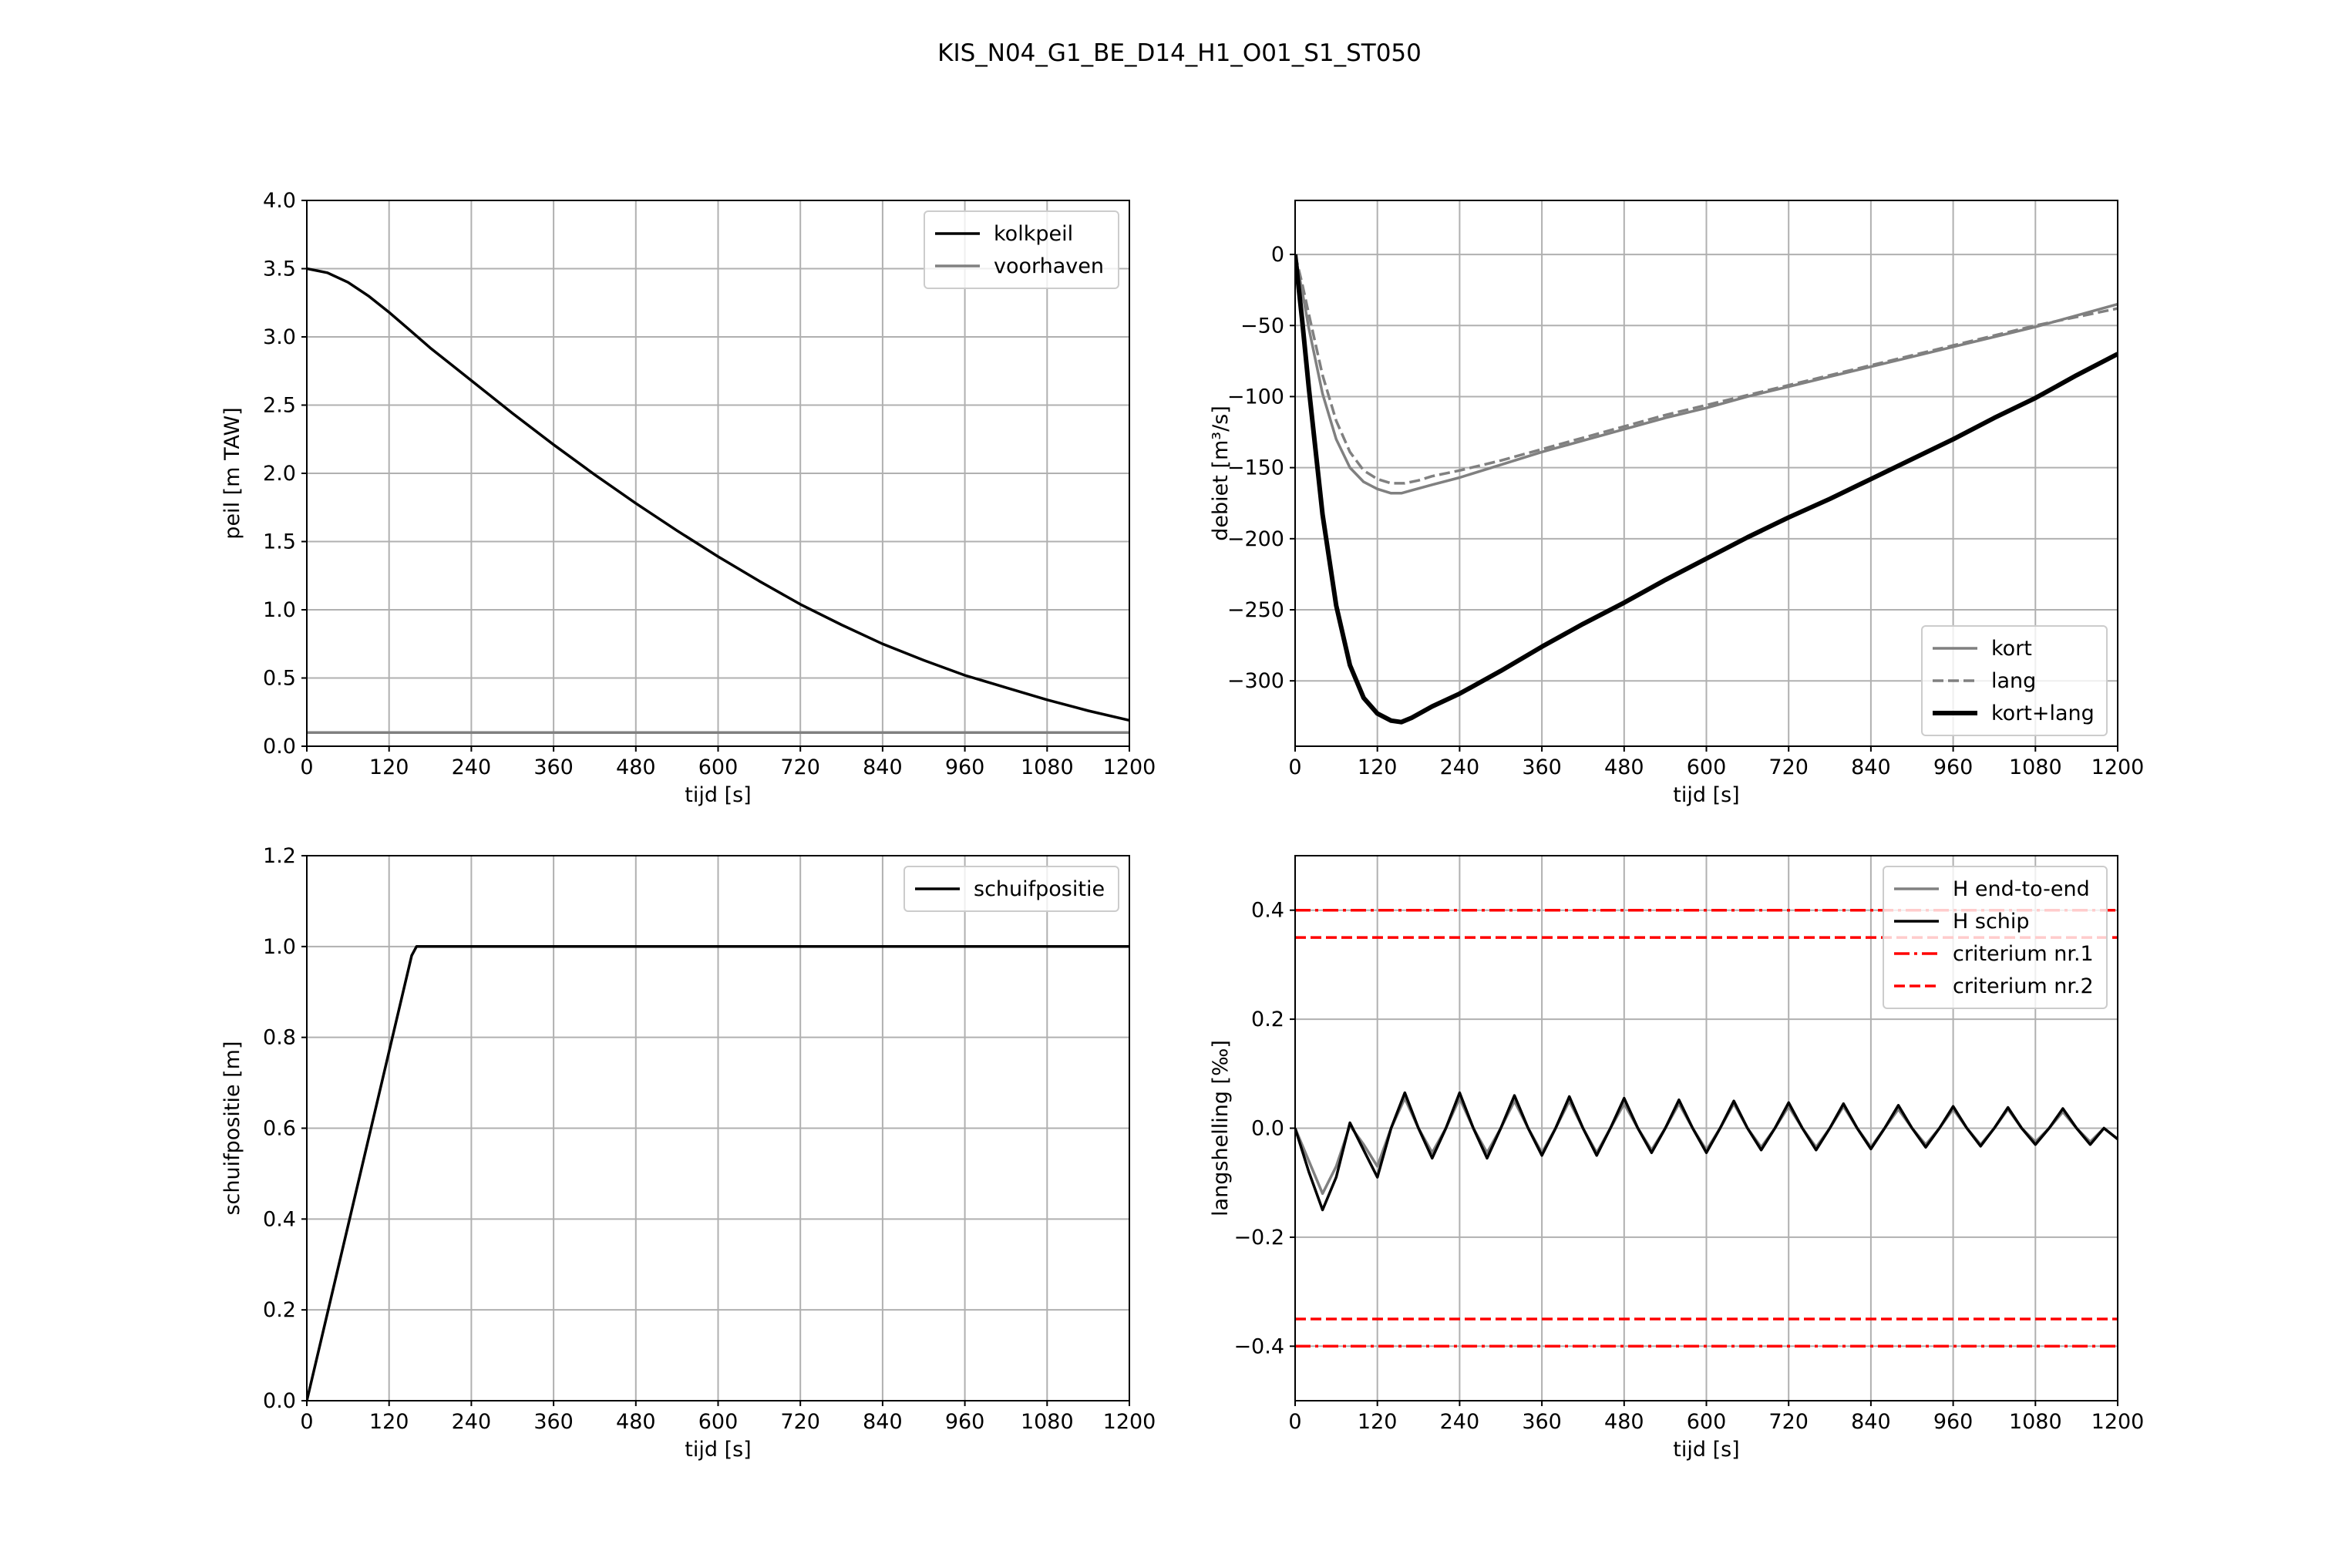 The image size is (2342, 1568). What do you see at coordinates (2012, 649) in the screenshot?
I see `legend-label: kort` at bounding box center [2012, 649].